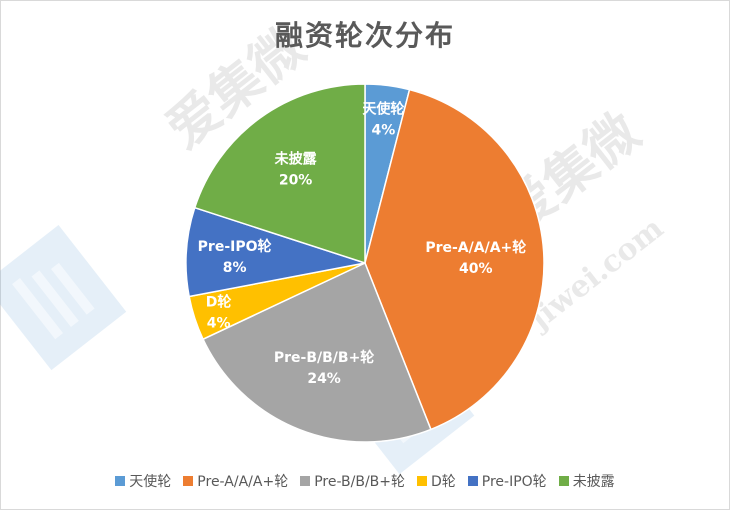 Image resolution: width=730 pixels, height=510 pixels. I want to click on slice-category-label: Pre-IPO轮, so click(235, 246).